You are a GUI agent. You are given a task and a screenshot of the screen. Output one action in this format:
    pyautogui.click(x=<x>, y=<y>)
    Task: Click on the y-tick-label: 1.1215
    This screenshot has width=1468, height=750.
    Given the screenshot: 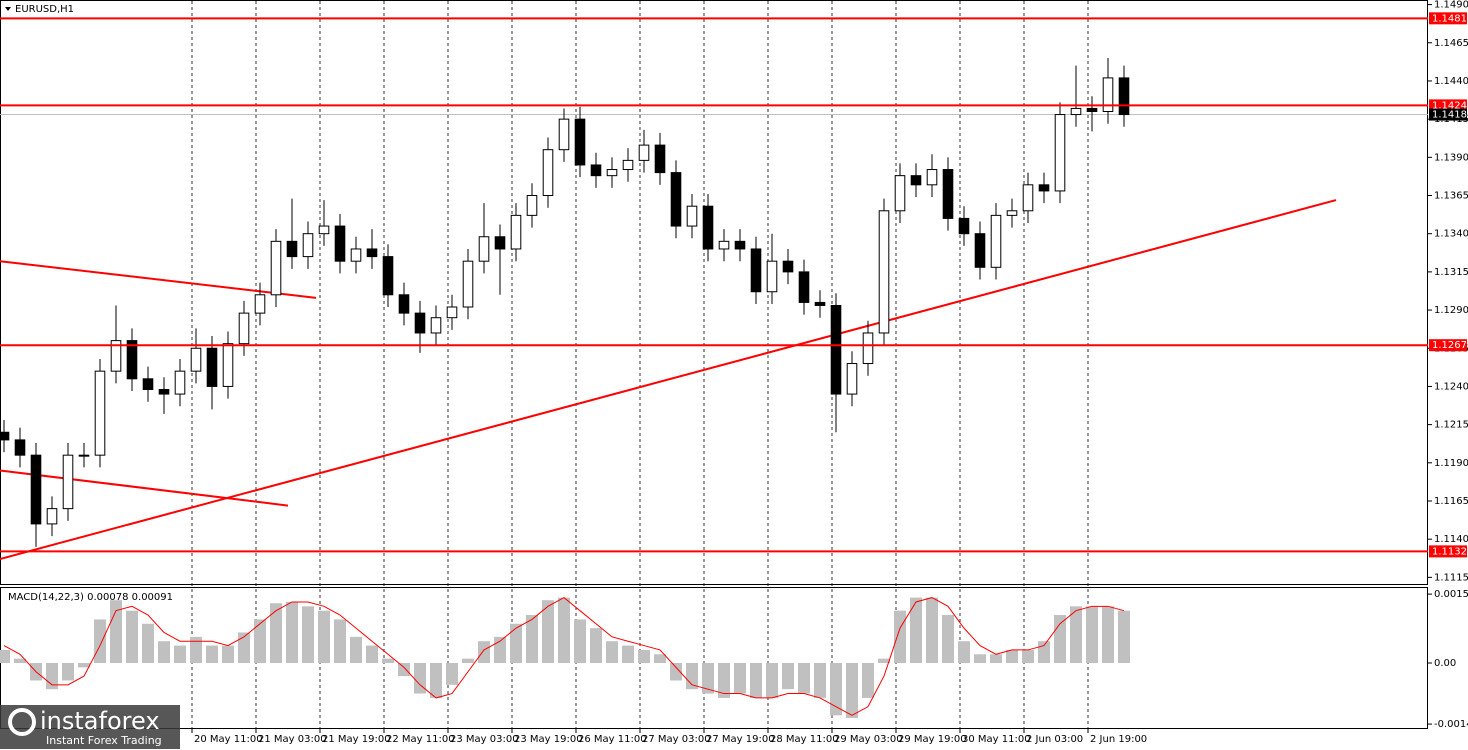 What is the action you would take?
    pyautogui.click(x=1451, y=425)
    